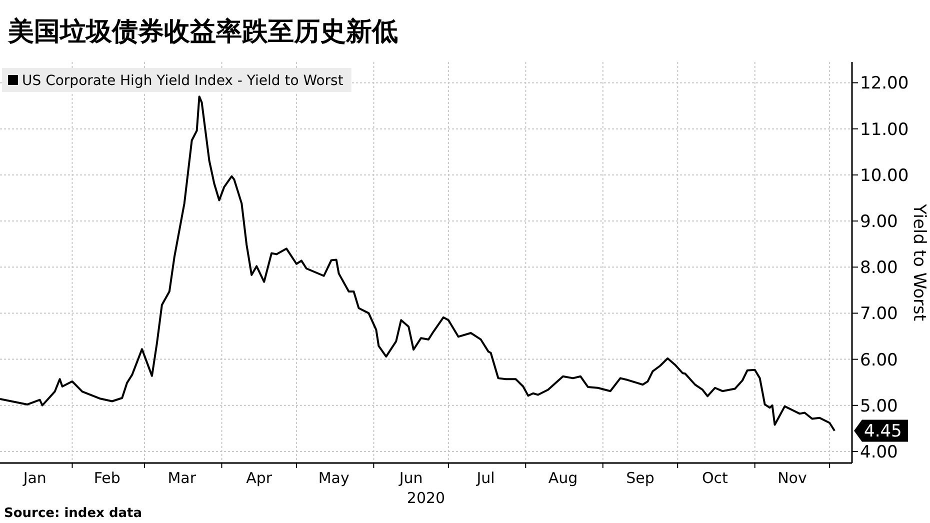  Describe the element at coordinates (879, 406) in the screenshot. I see `y-tick-label: 5.00` at that location.